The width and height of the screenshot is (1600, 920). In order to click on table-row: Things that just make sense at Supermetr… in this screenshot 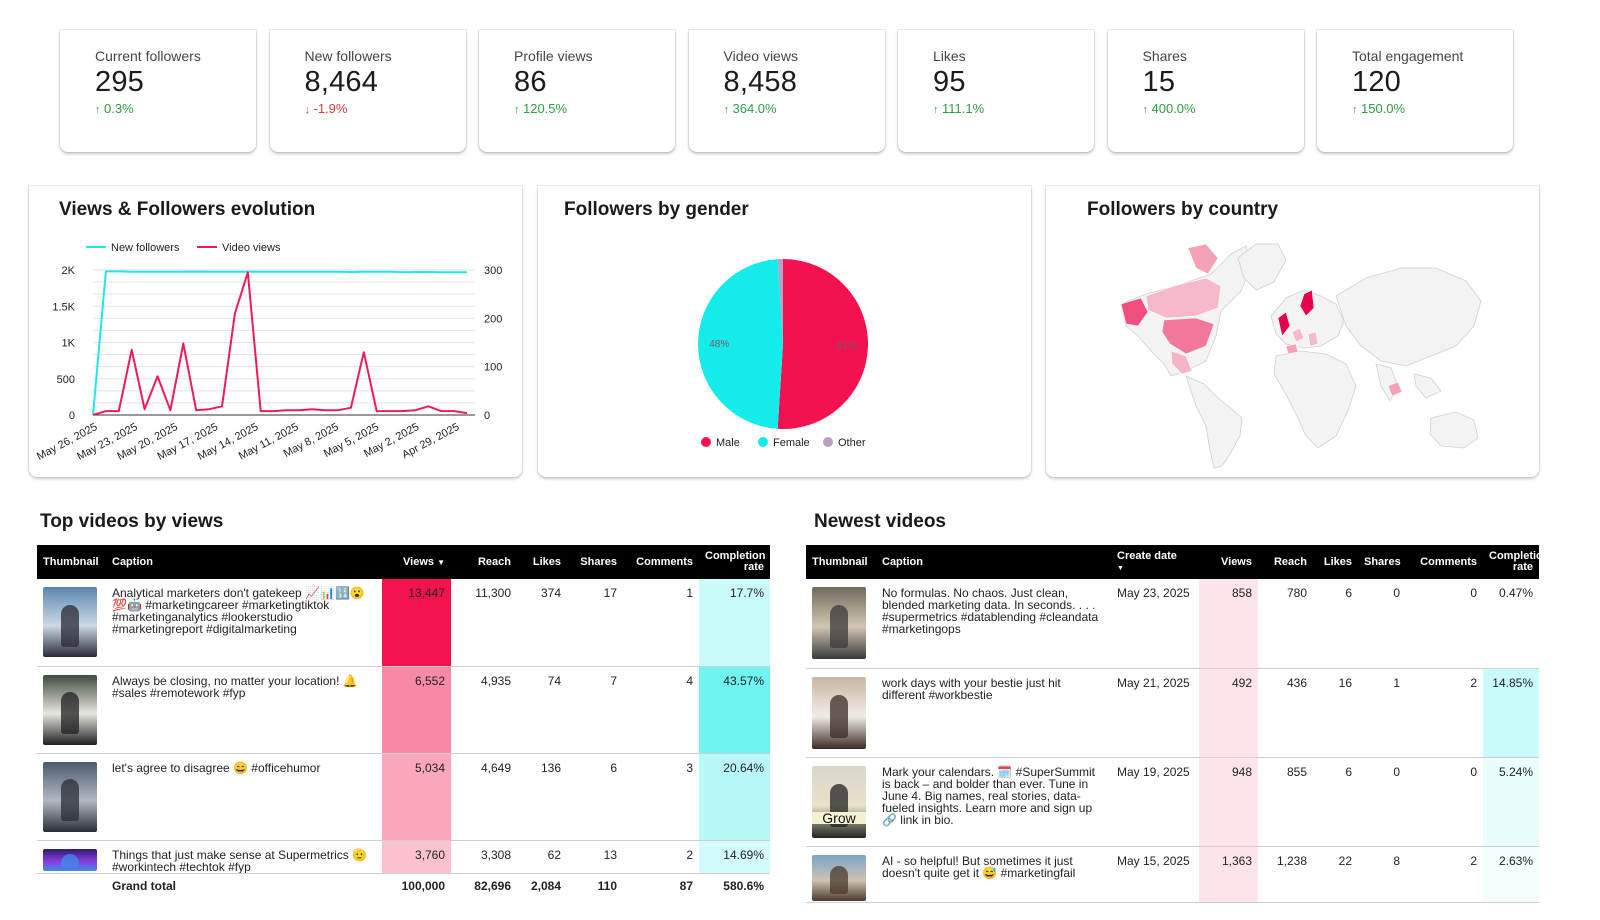, I will do `click(403, 857)`.